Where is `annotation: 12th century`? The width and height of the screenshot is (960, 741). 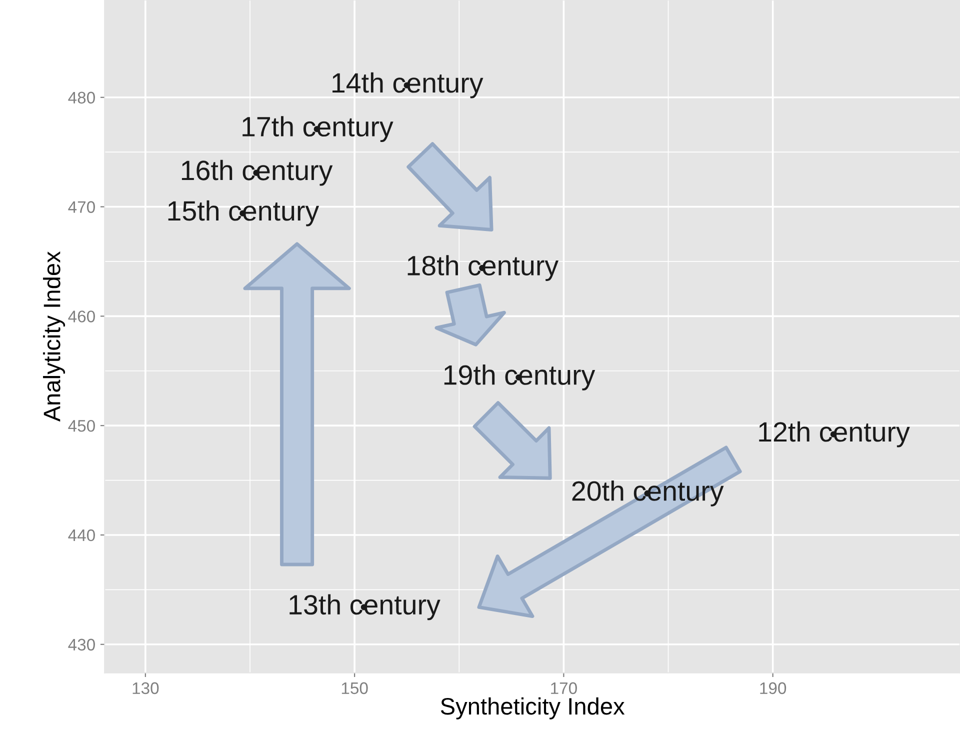
annotation: 12th century is located at coordinates (834, 434).